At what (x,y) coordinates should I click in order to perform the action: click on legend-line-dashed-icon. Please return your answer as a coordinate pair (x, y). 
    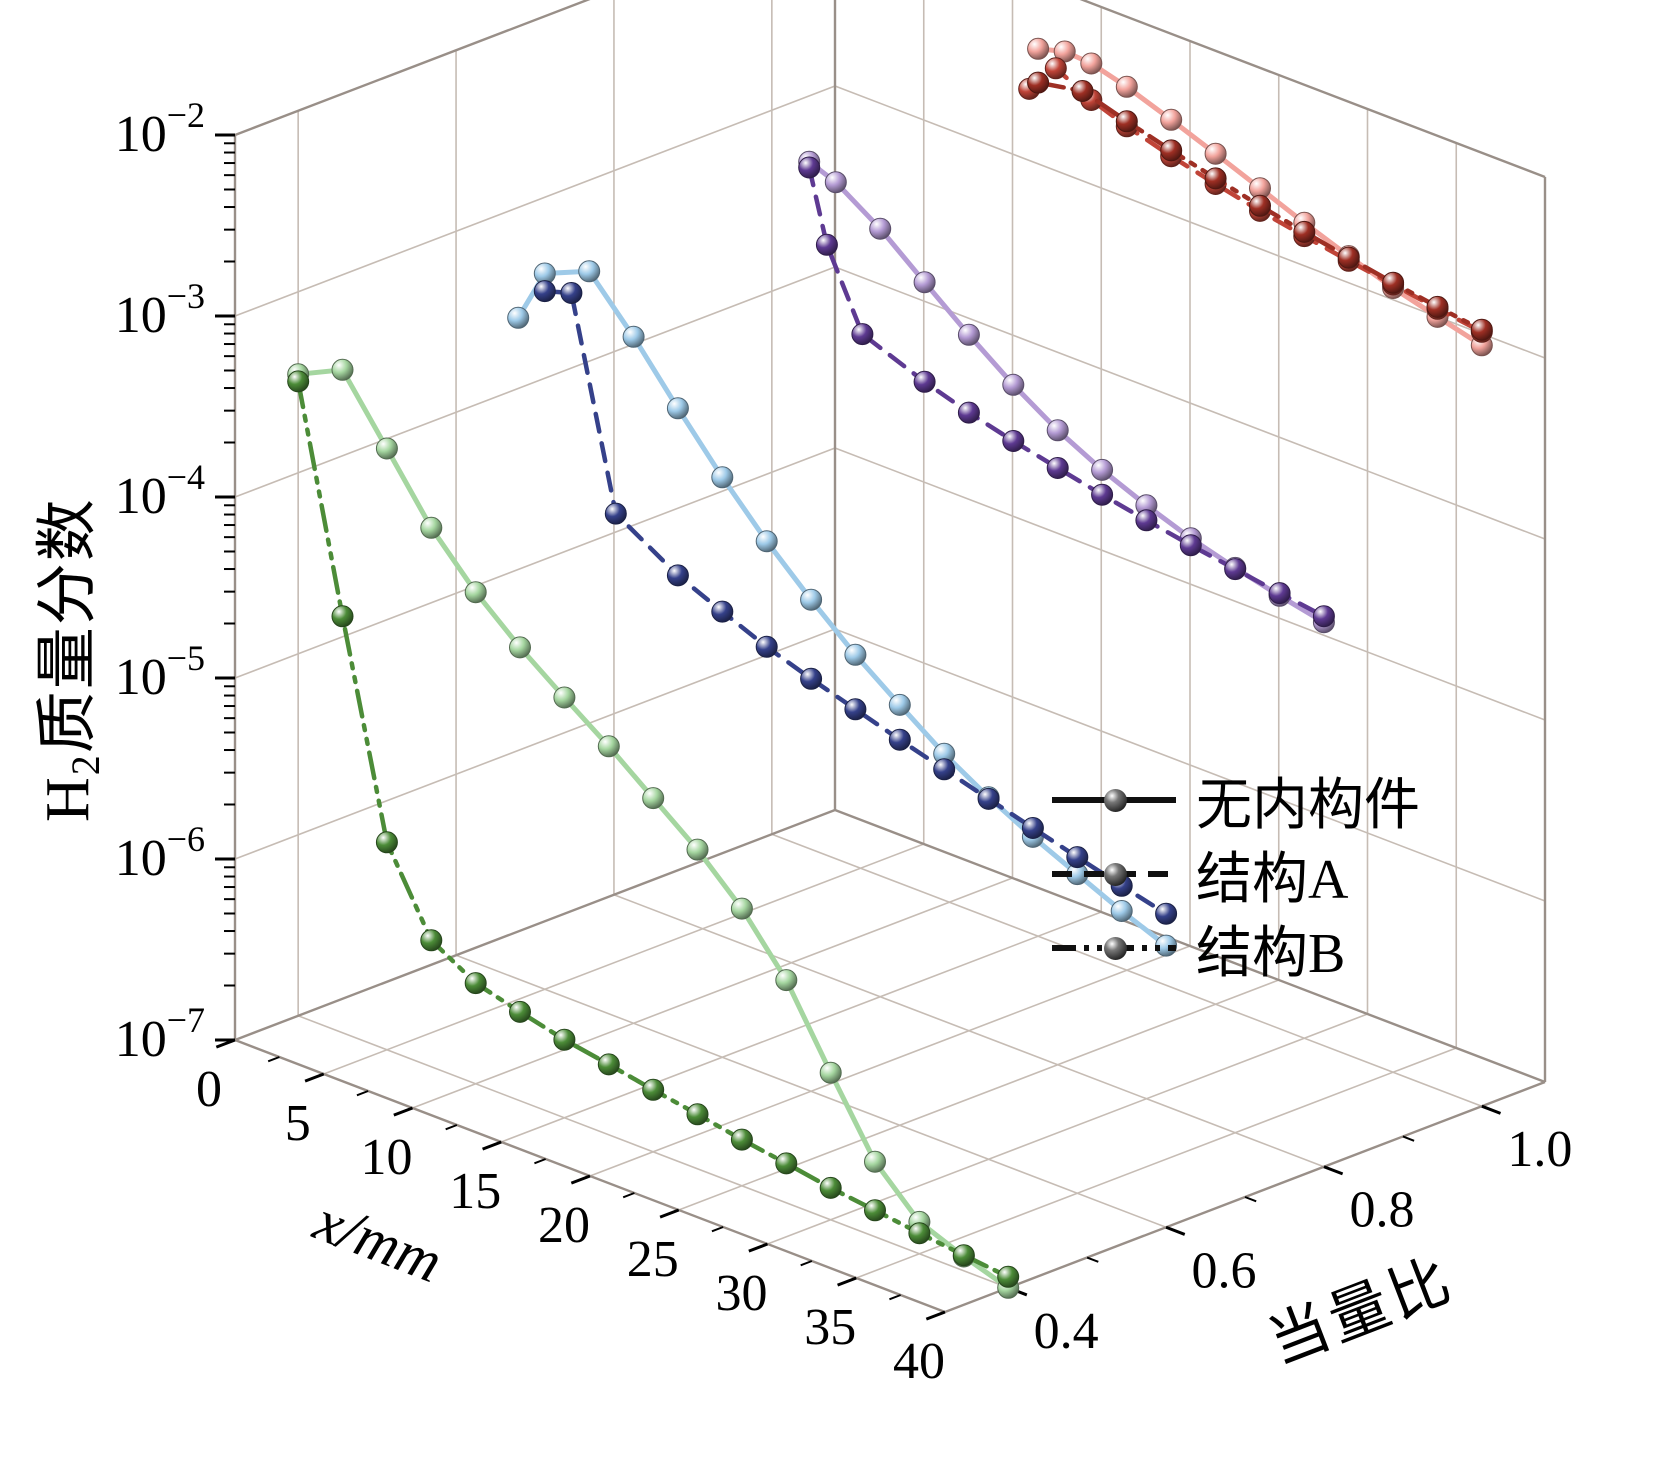
    Looking at the image, I should click on (1114, 874).